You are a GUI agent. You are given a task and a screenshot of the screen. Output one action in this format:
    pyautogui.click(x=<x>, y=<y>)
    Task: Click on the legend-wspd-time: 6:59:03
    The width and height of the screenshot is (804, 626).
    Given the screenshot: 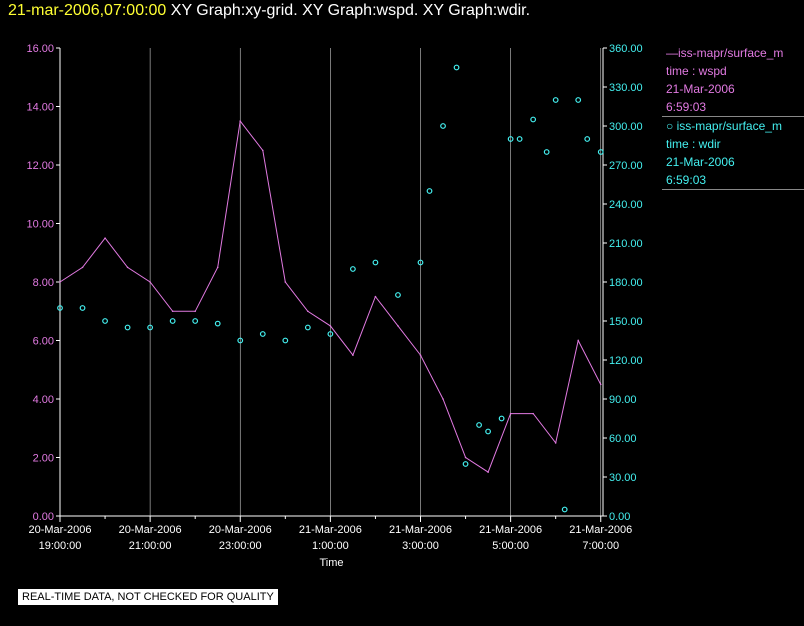 What is the action you would take?
    pyautogui.click(x=686, y=107)
    